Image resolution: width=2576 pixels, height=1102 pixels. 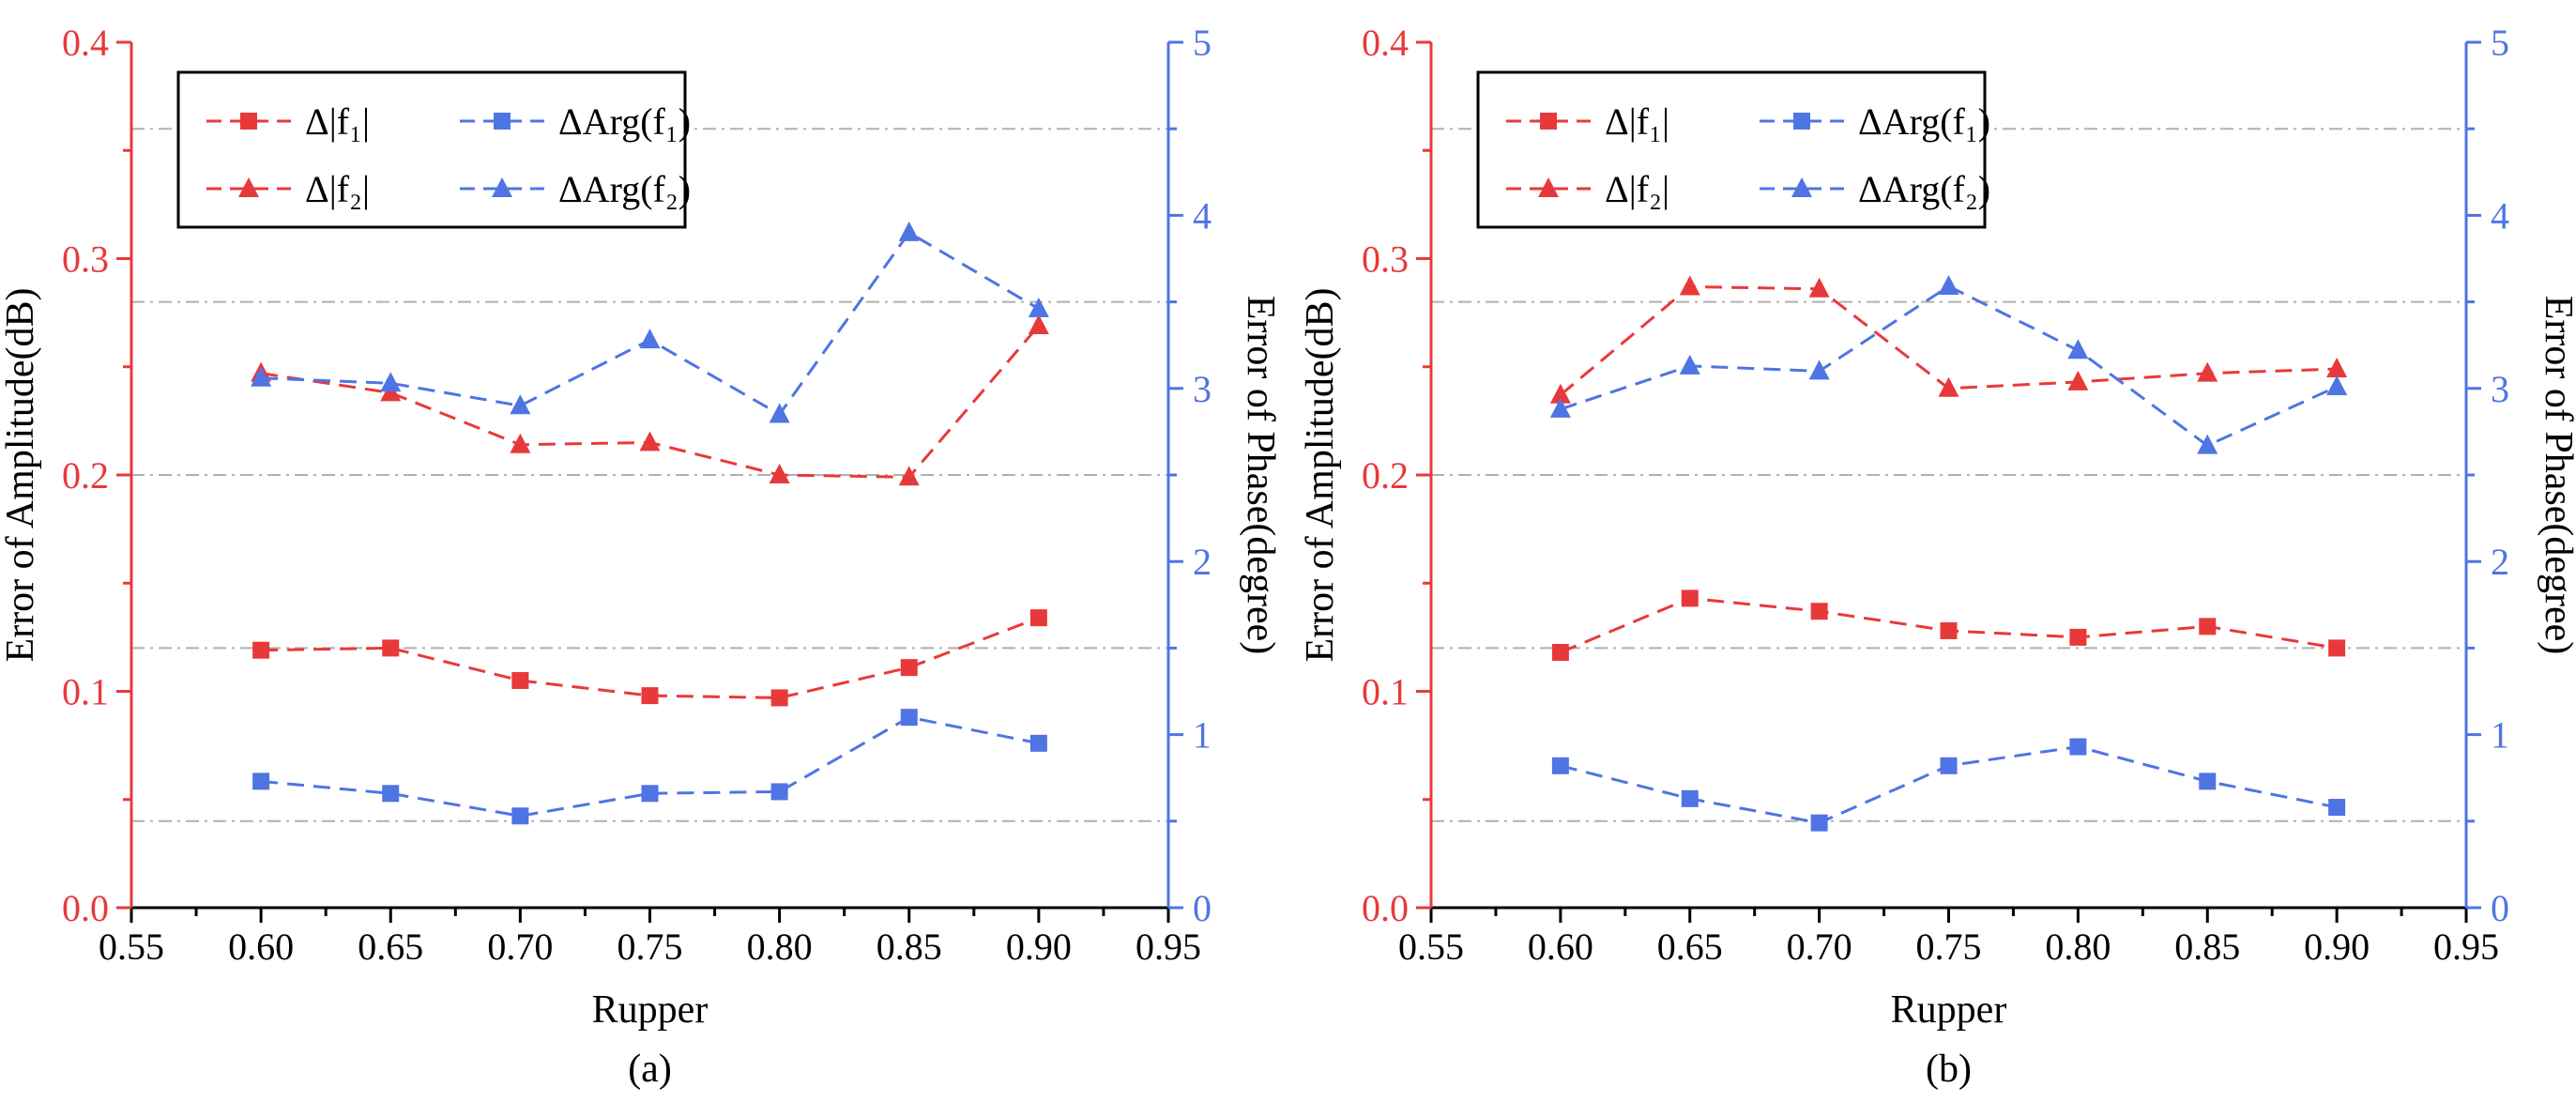 What do you see at coordinates (909, 947) in the screenshot?
I see `x-tick-label: 0.85` at bounding box center [909, 947].